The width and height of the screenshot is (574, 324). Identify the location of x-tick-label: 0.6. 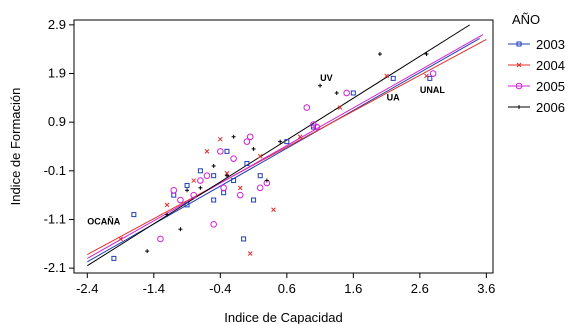
(287, 288).